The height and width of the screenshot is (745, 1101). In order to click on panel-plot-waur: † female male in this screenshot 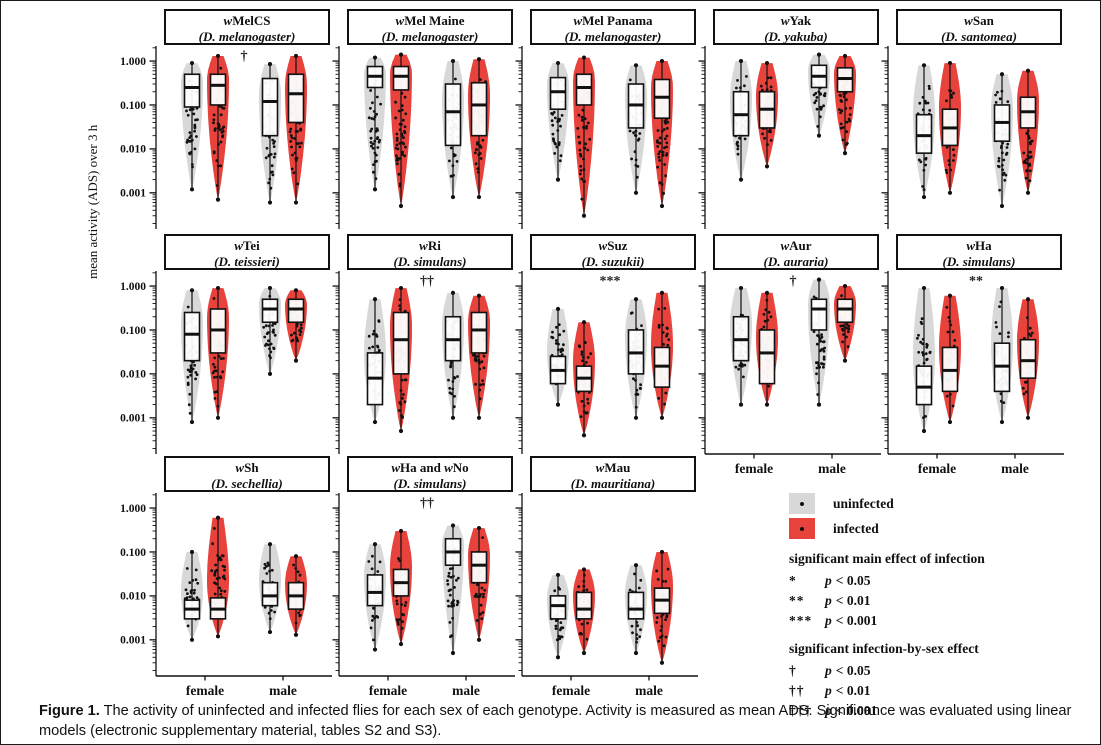, I will do `click(789, 373)`.